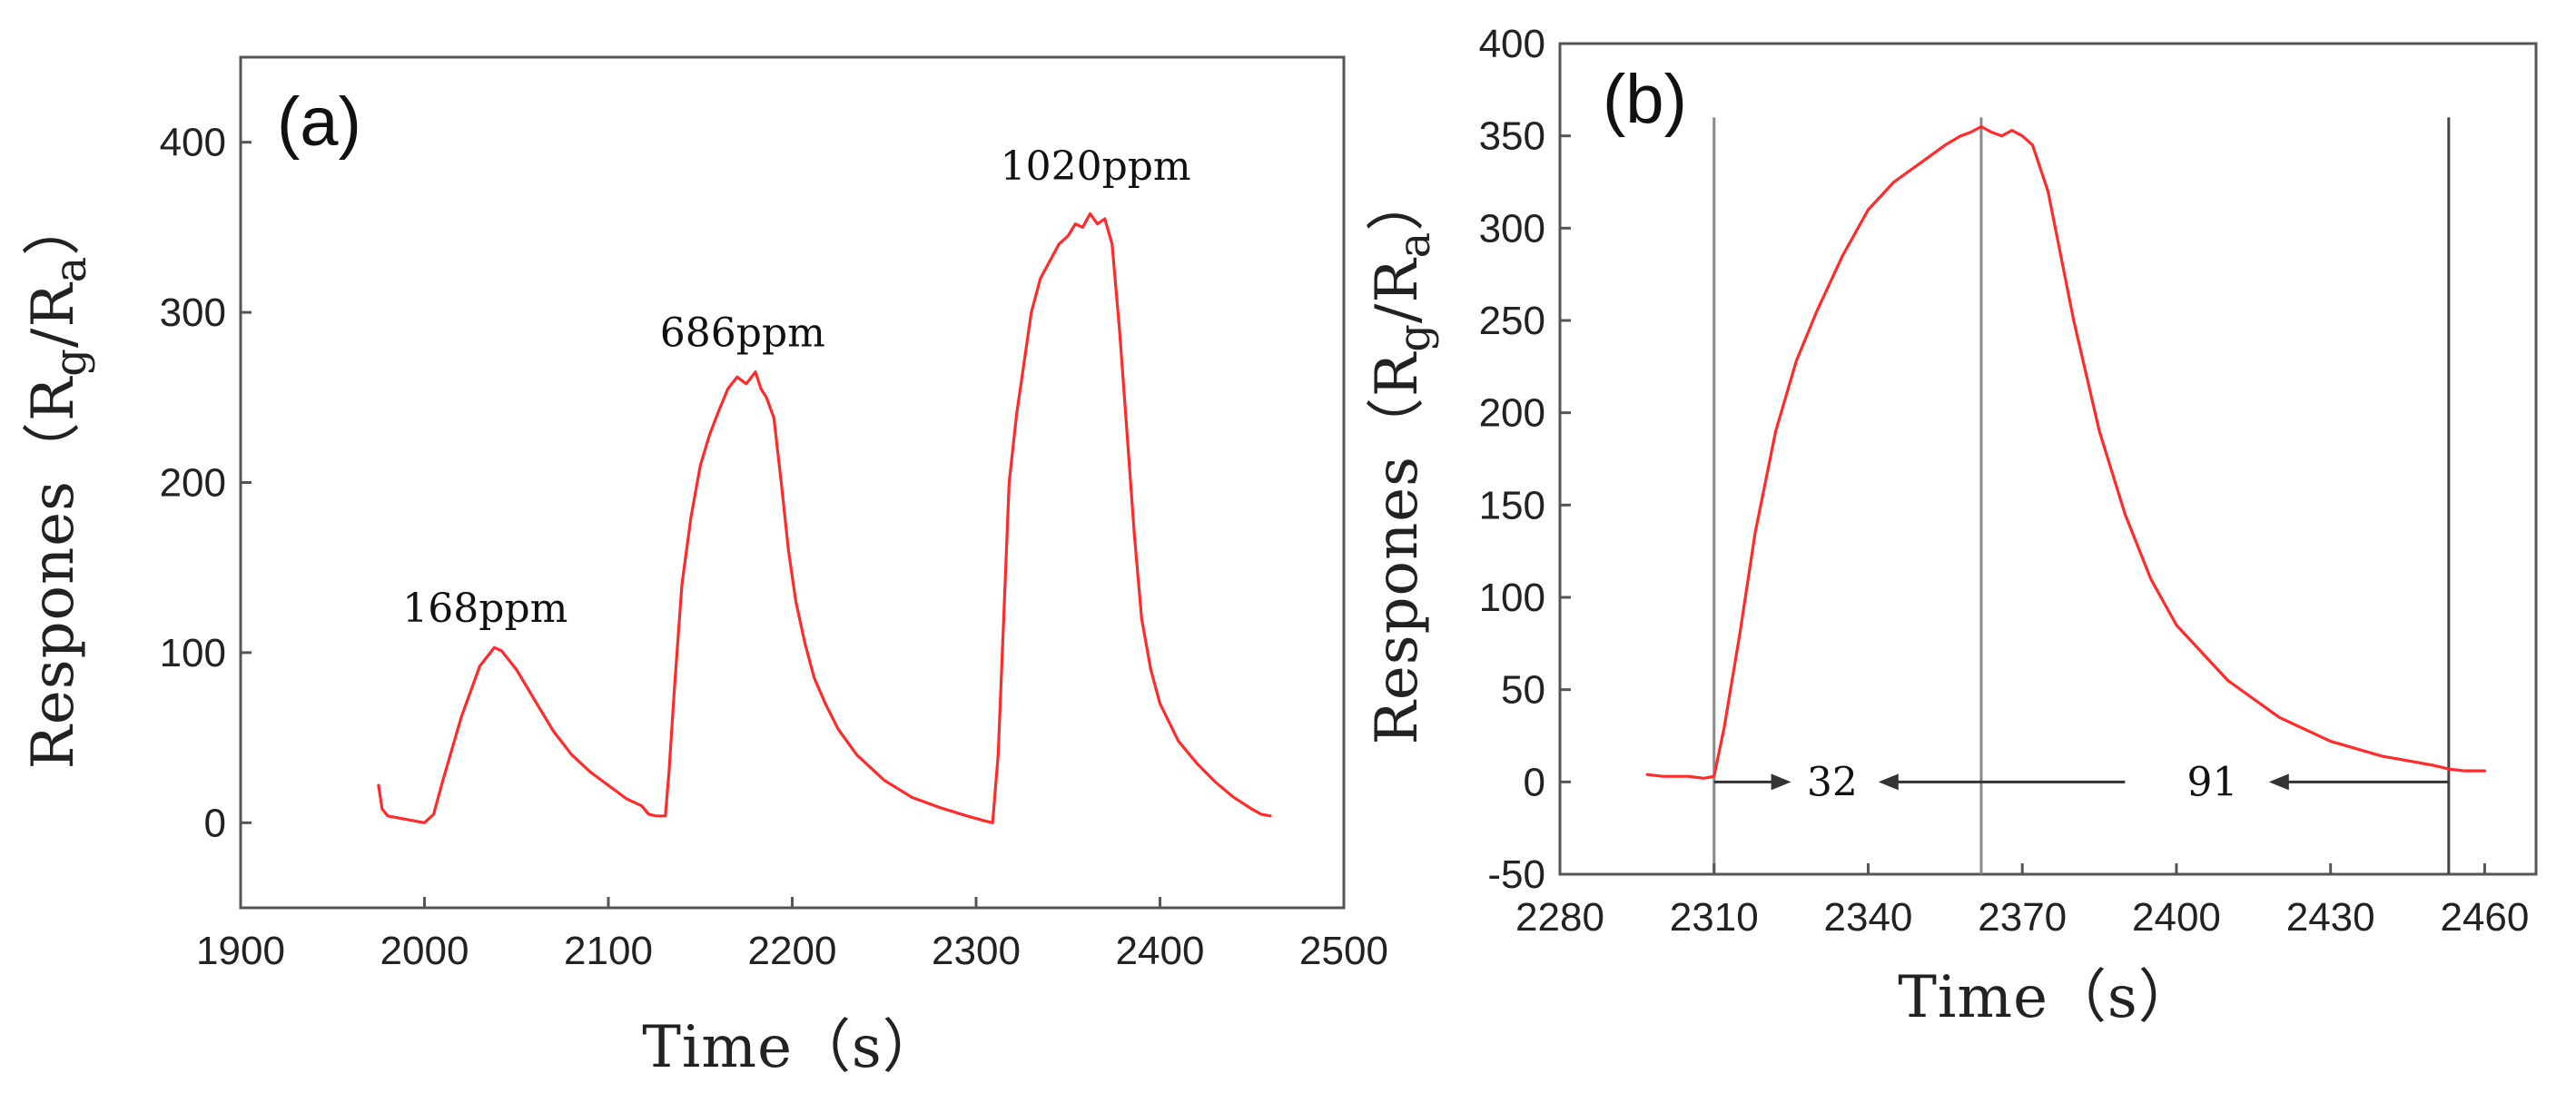  What do you see at coordinates (742, 333) in the screenshot?
I see `data-annotation: 686ppm` at bounding box center [742, 333].